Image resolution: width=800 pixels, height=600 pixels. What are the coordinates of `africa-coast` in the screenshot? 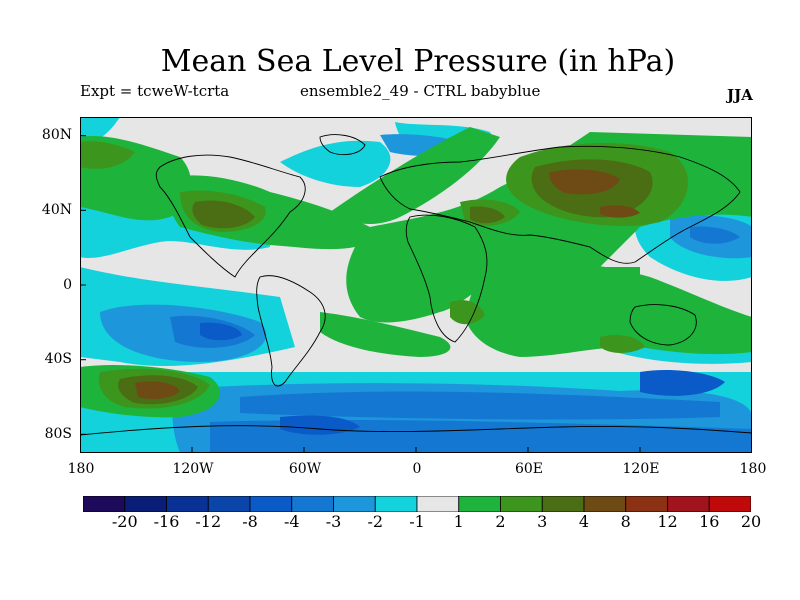 It's located at (446, 278).